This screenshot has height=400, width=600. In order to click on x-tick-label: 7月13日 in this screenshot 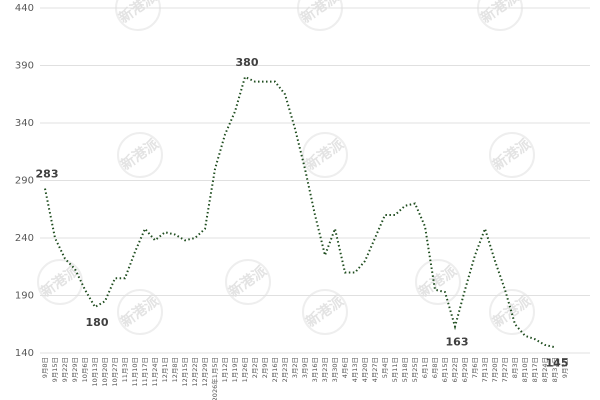, I will do `click(485, 369)`.